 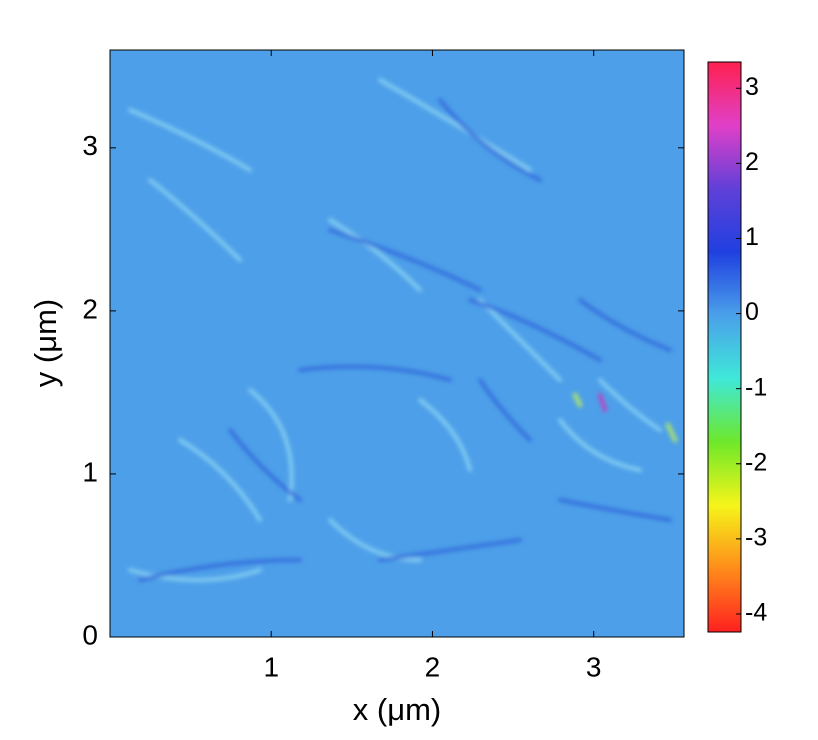 I want to click on colorbar-tick-label: 0, so click(x=752, y=312).